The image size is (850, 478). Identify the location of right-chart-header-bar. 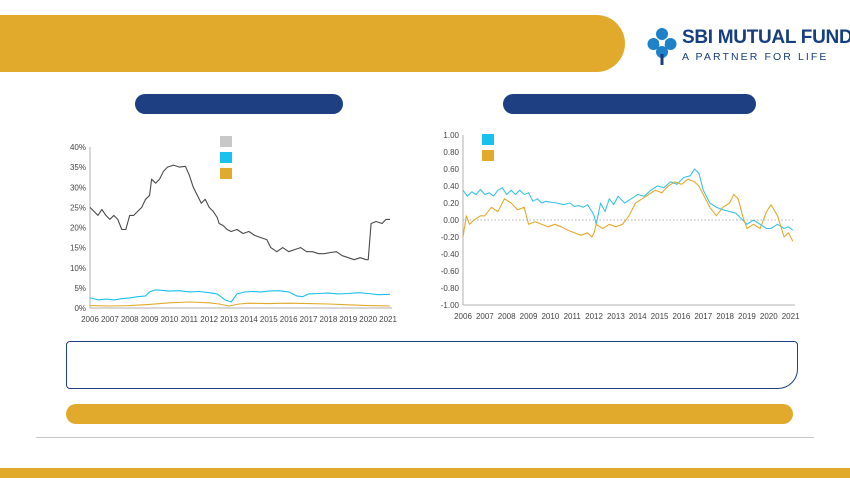
(629, 104).